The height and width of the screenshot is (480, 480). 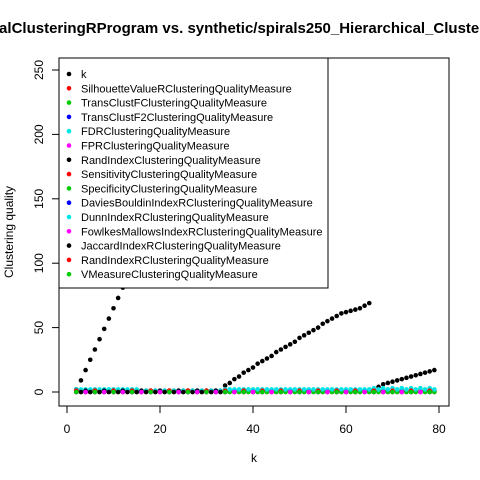 I want to click on x-axis-label: k, so click(x=254, y=458).